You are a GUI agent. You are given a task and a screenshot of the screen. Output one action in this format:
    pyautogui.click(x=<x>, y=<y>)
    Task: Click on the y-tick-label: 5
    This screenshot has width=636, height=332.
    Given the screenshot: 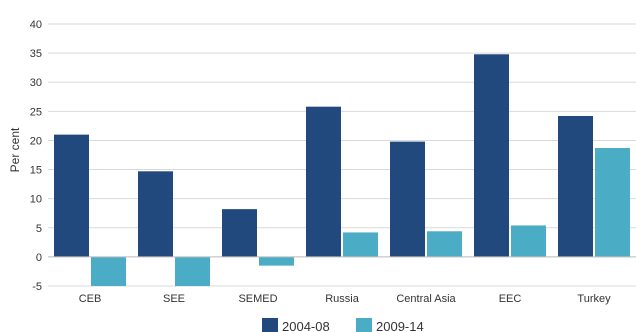 What is the action you would take?
    pyautogui.click(x=39, y=229)
    